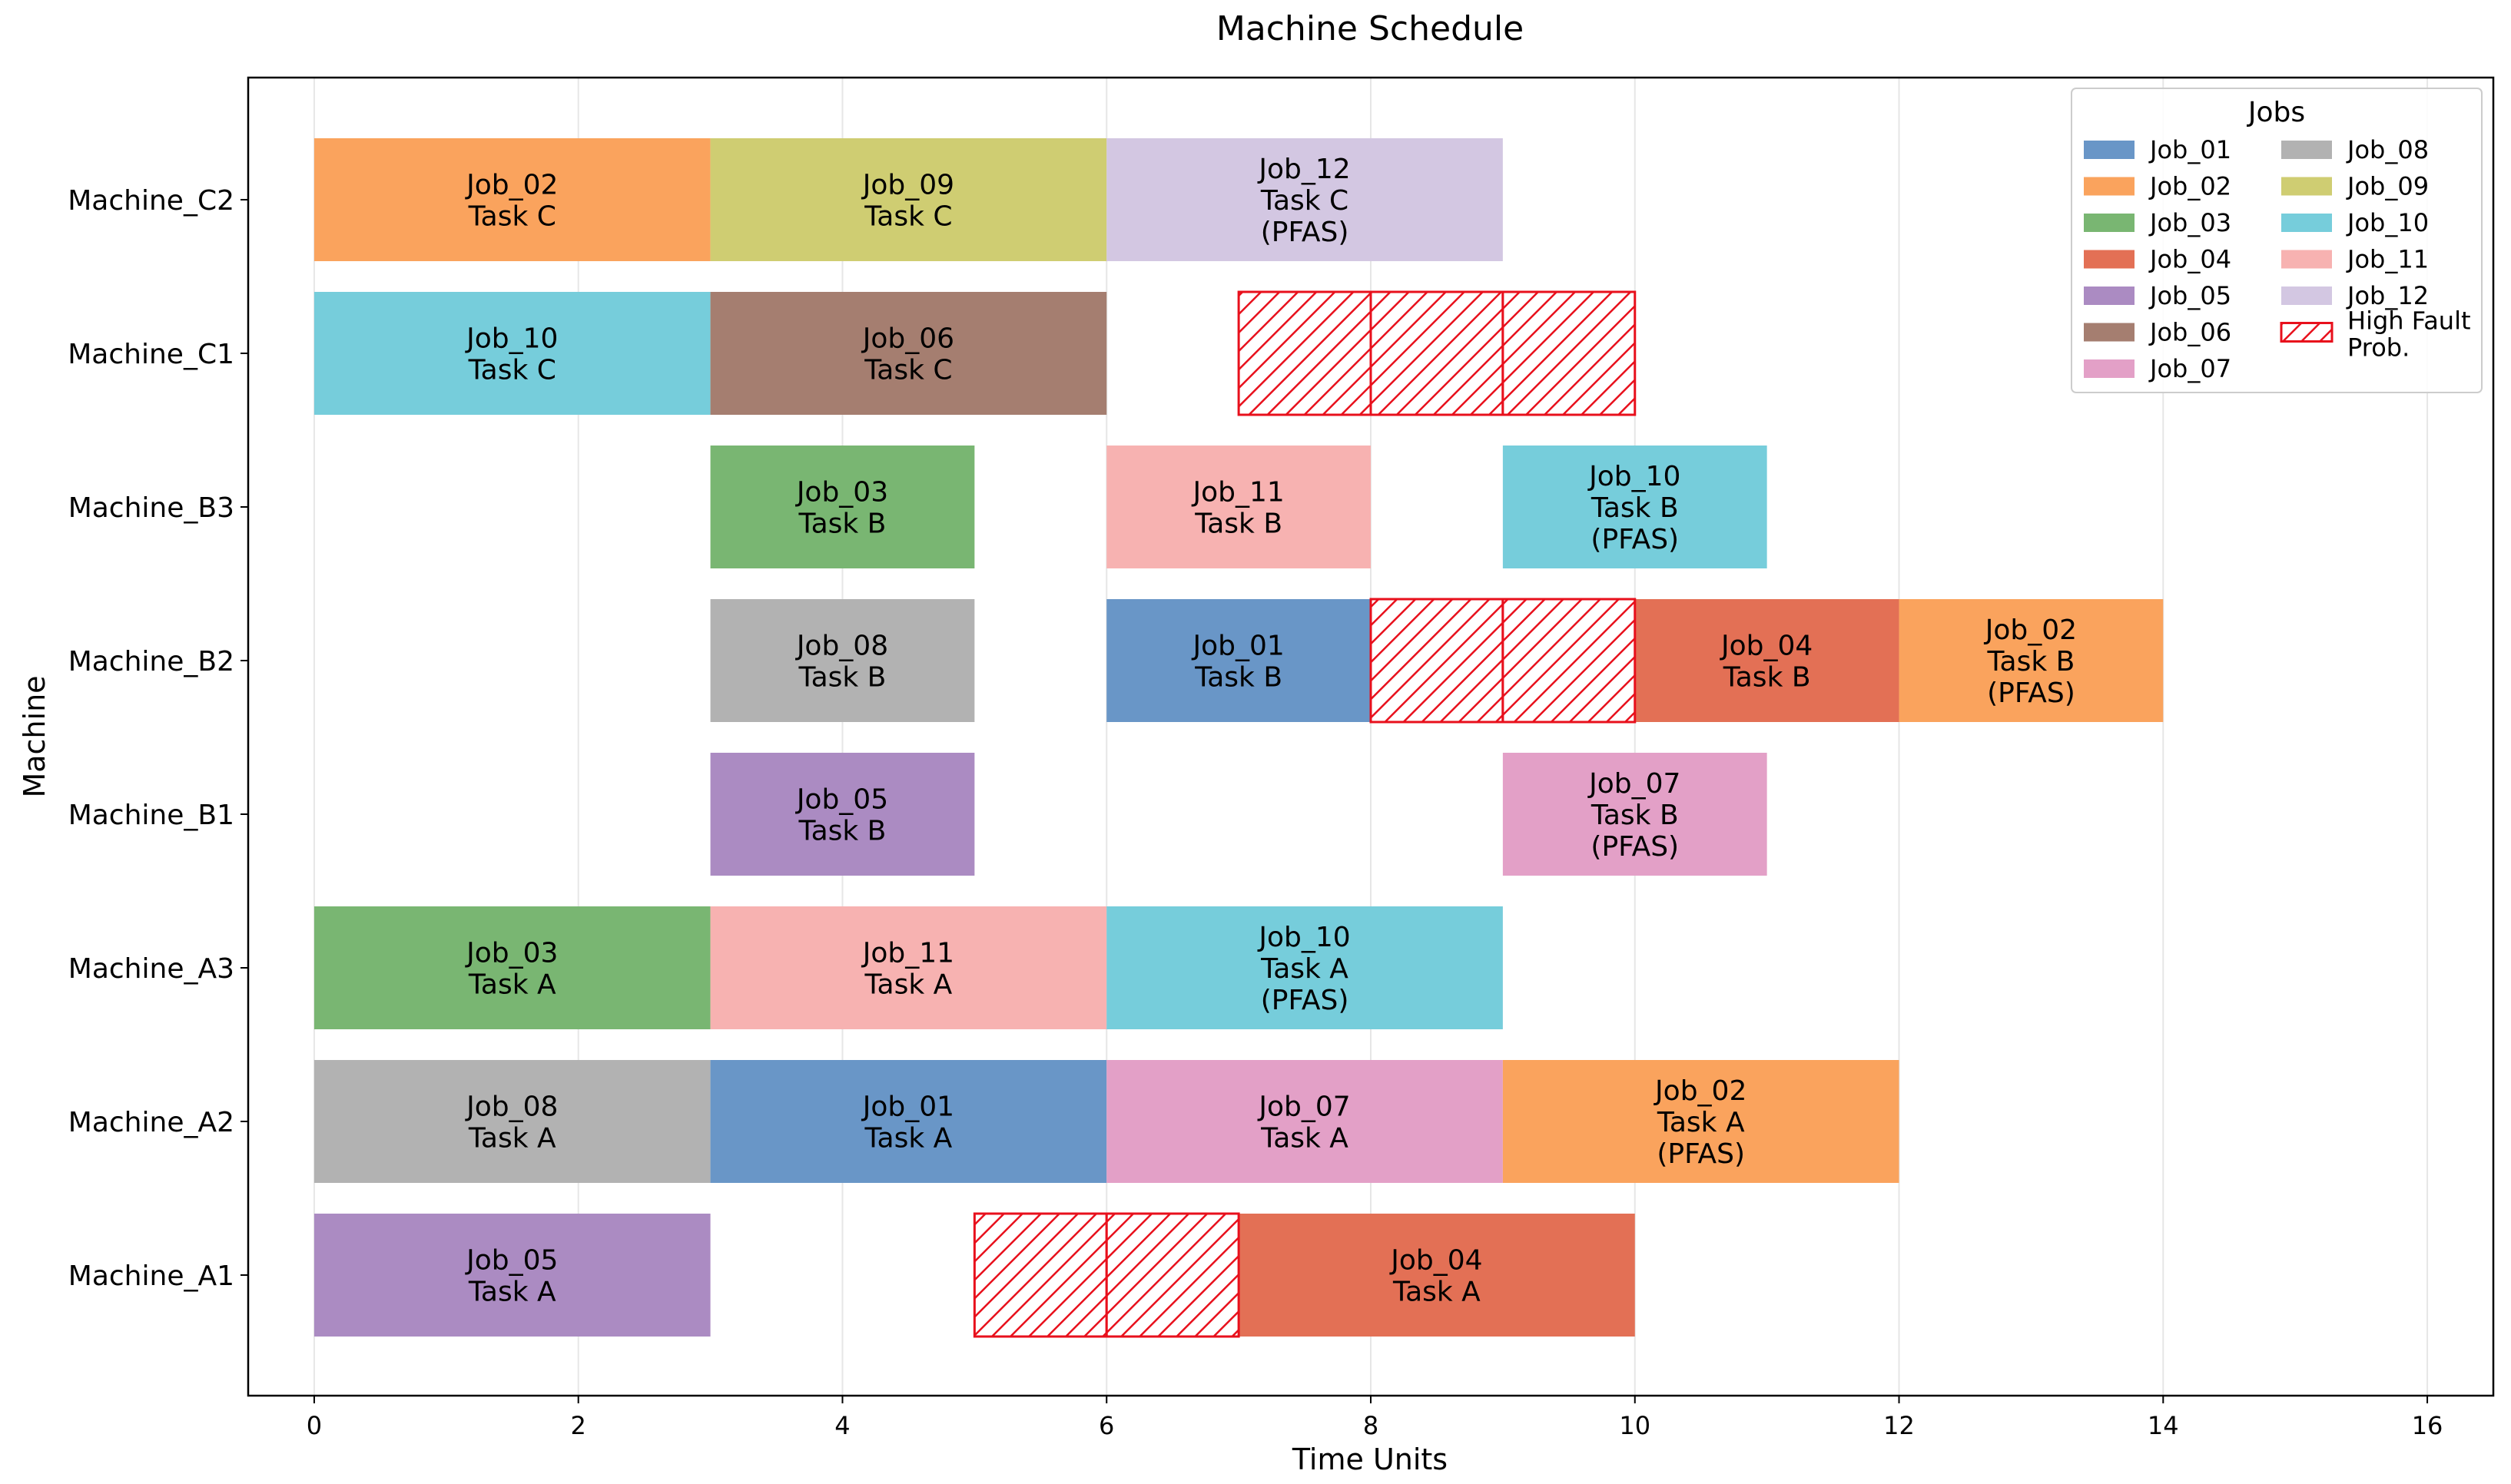 This screenshot has height=1484, width=2511. What do you see at coordinates (151, 1122) in the screenshot?
I see `y-tick-label: Machine_A2` at bounding box center [151, 1122].